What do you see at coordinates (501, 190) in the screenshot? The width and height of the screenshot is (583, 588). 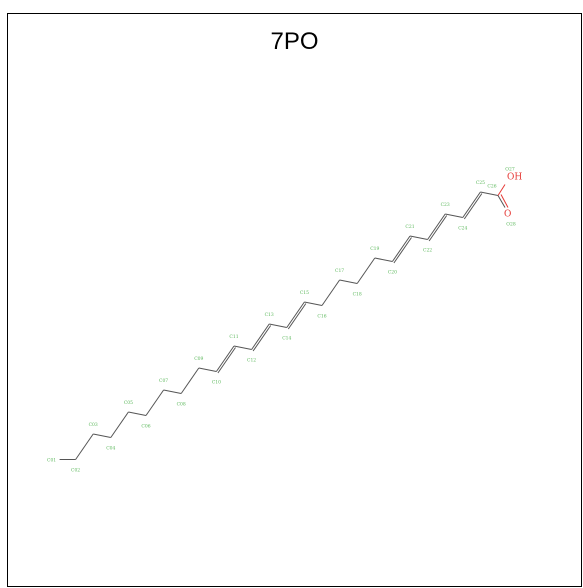 I see `bond-c26-o27` at bounding box center [501, 190].